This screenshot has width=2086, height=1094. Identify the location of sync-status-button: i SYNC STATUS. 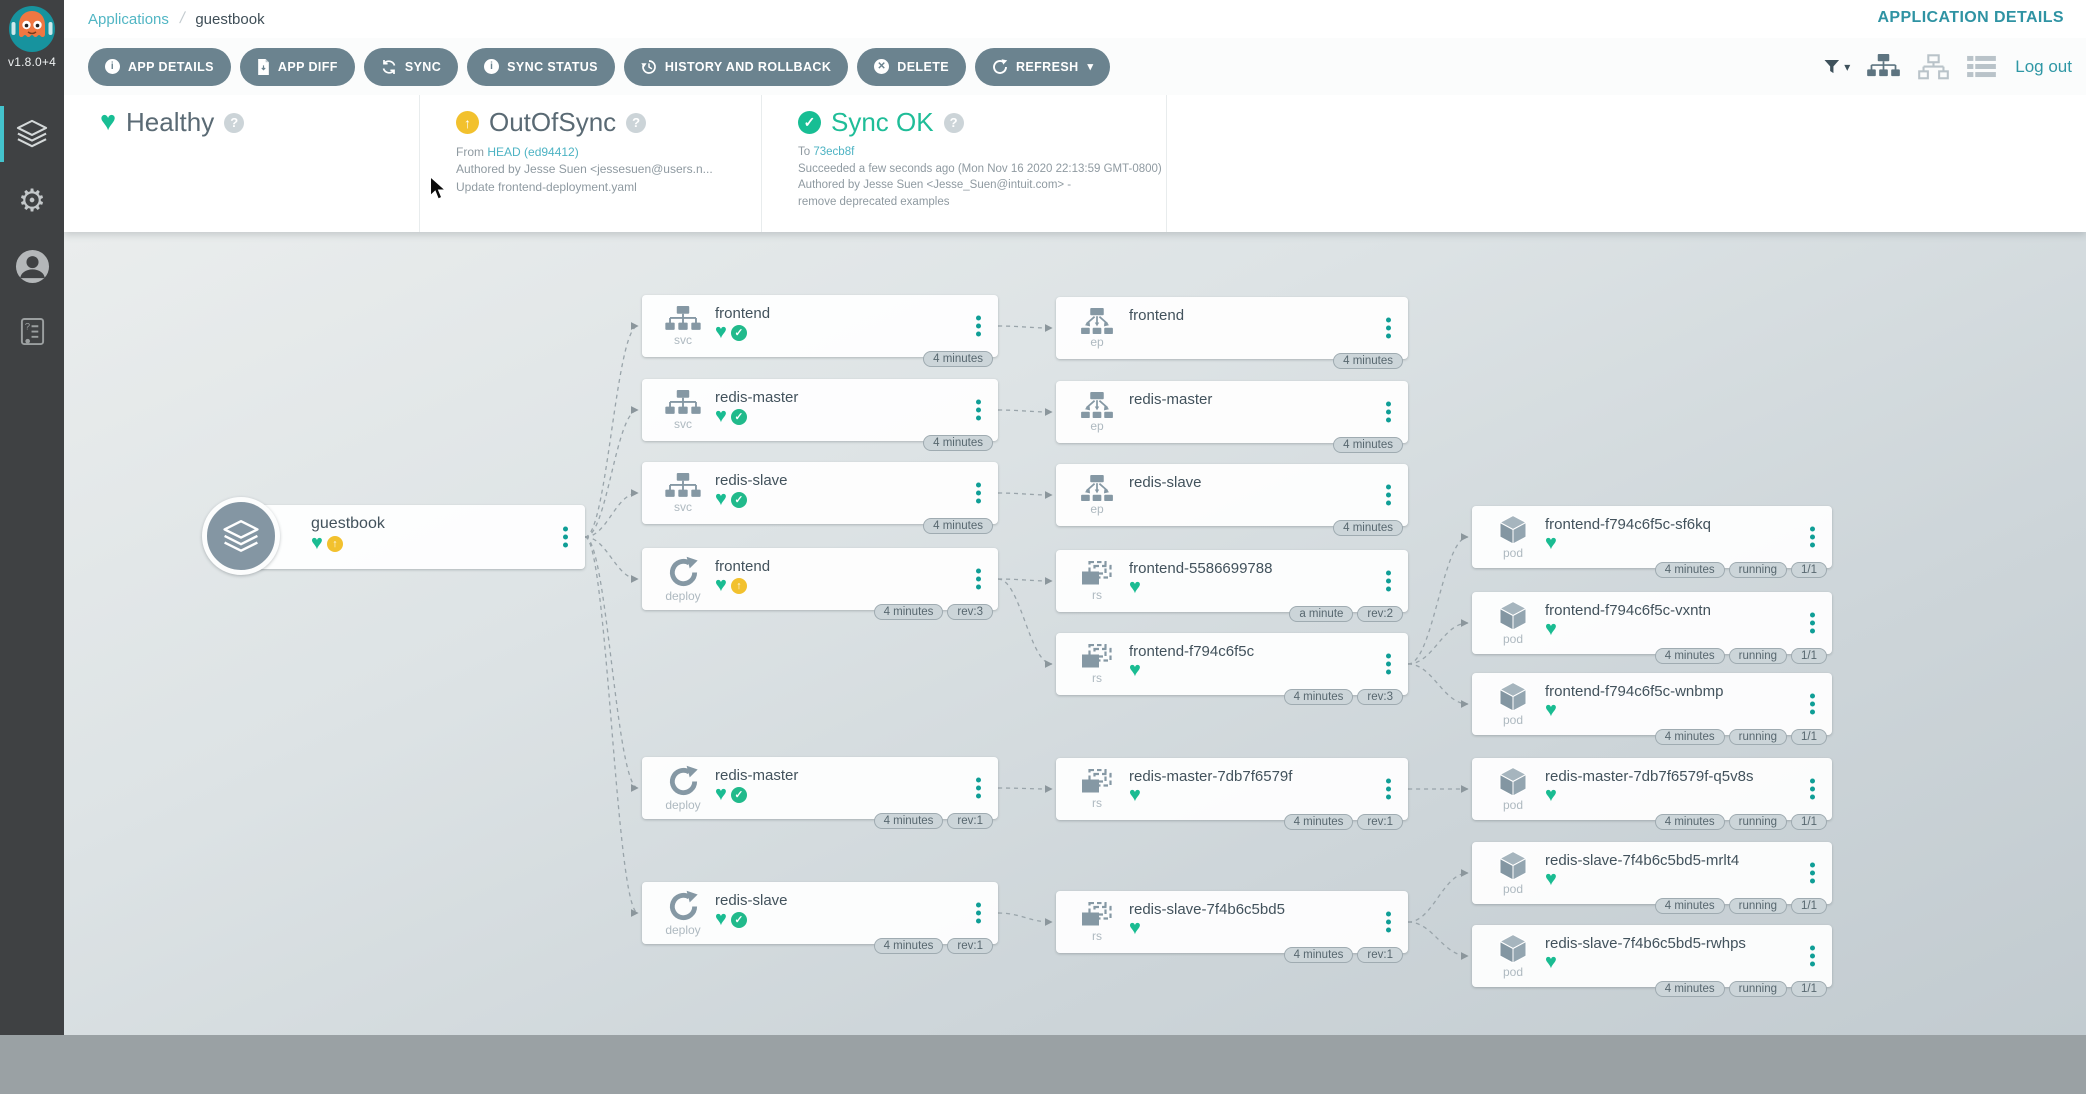
(541, 66).